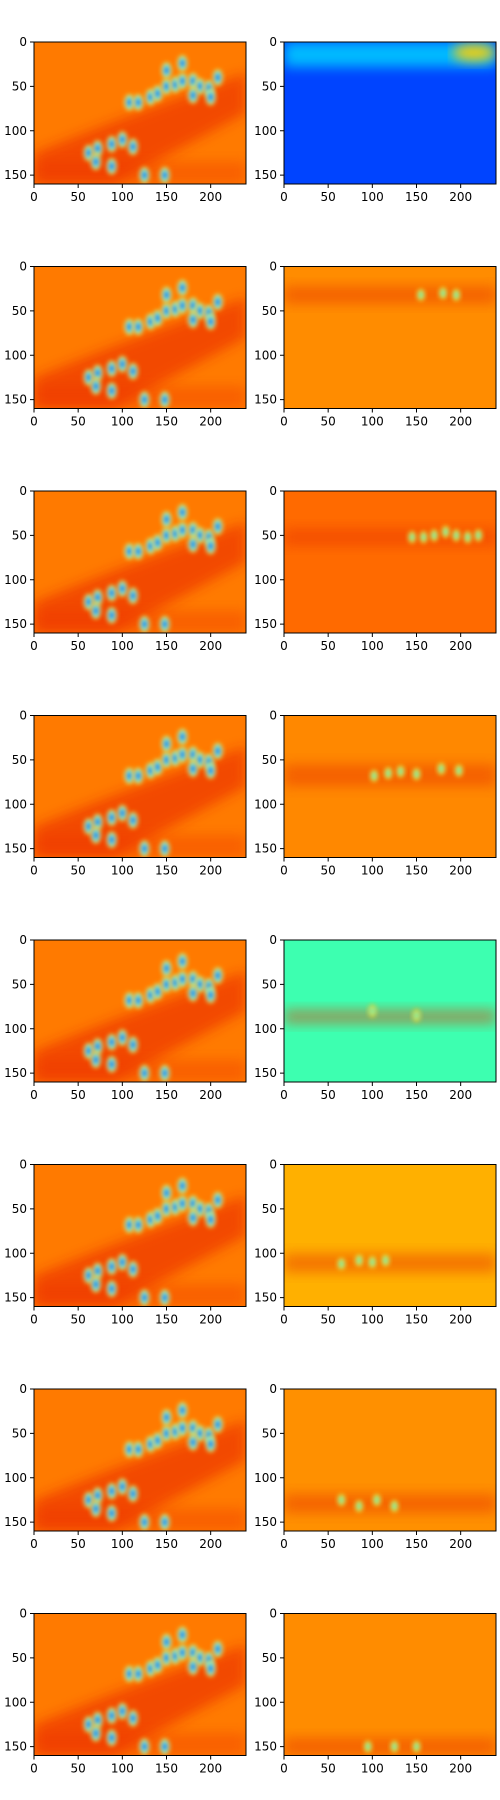  I want to click on panel-row1-left: 0 50 100 150 200 0 50 100 150, so click(125, 119).